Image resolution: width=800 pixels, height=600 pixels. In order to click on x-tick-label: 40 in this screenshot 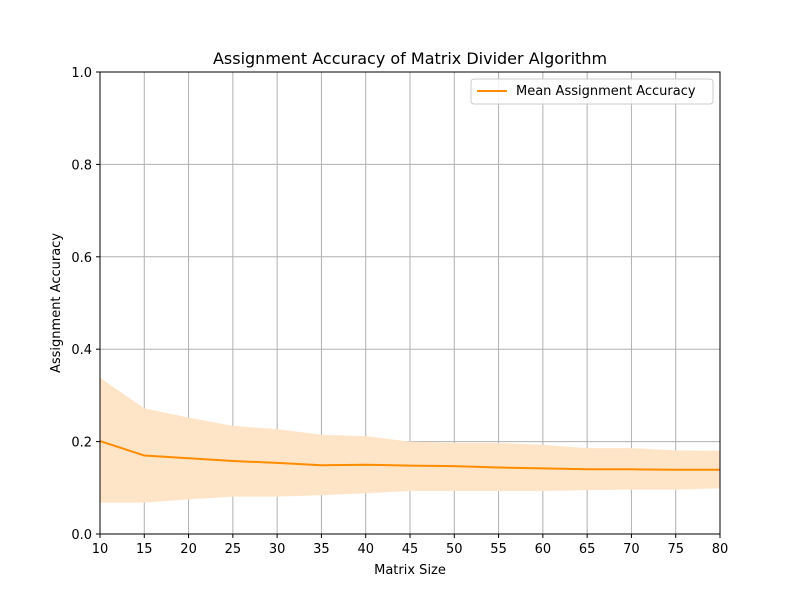, I will do `click(365, 549)`.